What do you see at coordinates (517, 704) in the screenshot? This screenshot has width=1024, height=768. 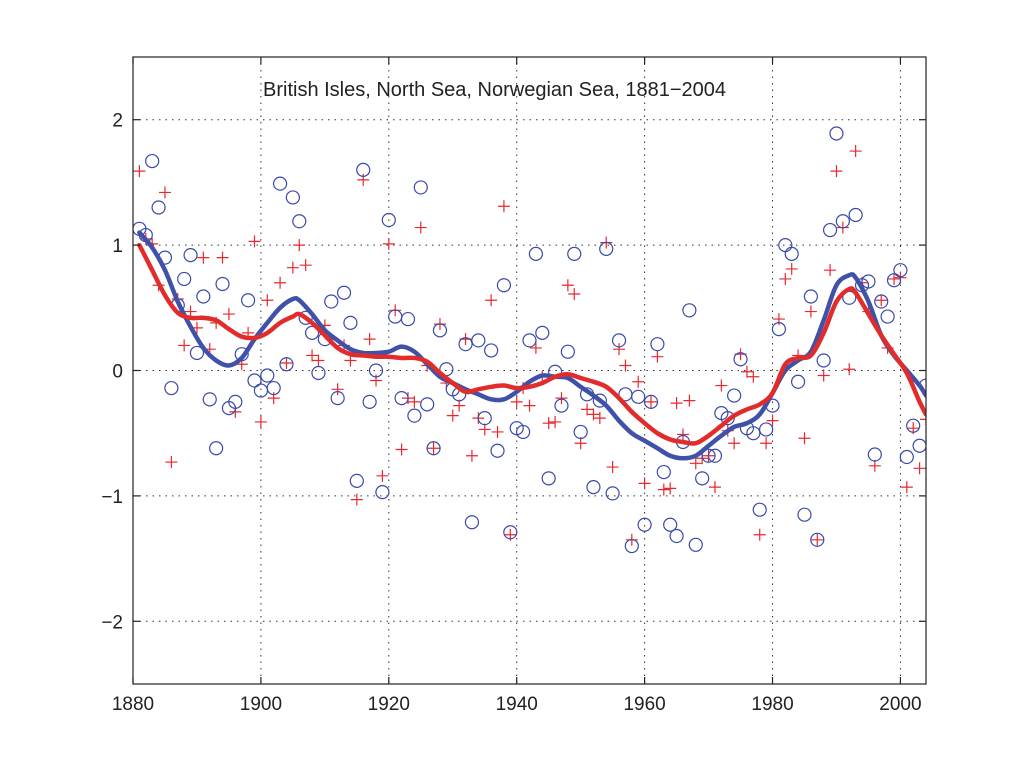 I see `x-tick-label: 1940` at bounding box center [517, 704].